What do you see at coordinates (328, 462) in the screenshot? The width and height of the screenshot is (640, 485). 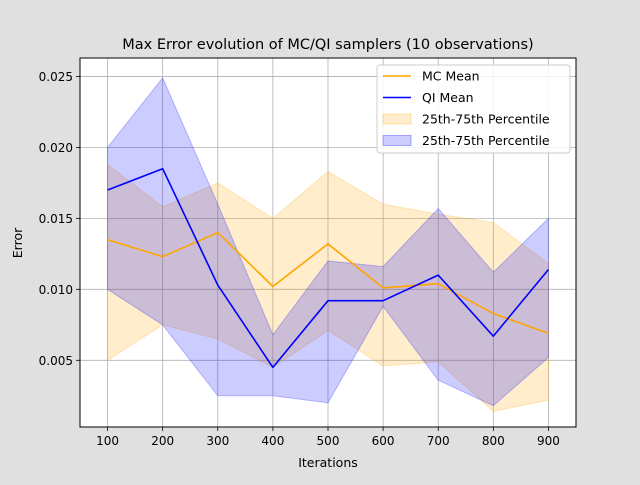 I see `x-axis-label: Iterations` at bounding box center [328, 462].